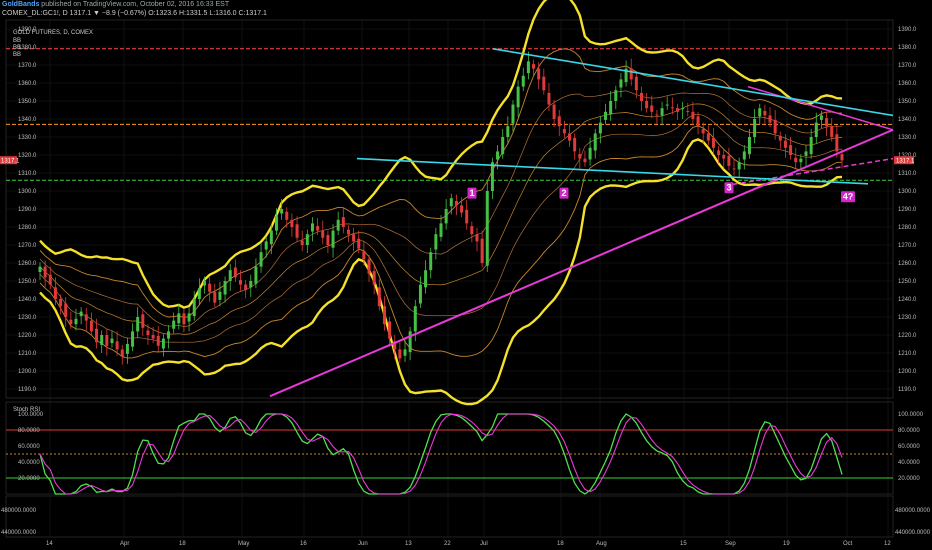 The image size is (932, 550). I want to click on y-tick-right-label: 1220.0, so click(907, 336).